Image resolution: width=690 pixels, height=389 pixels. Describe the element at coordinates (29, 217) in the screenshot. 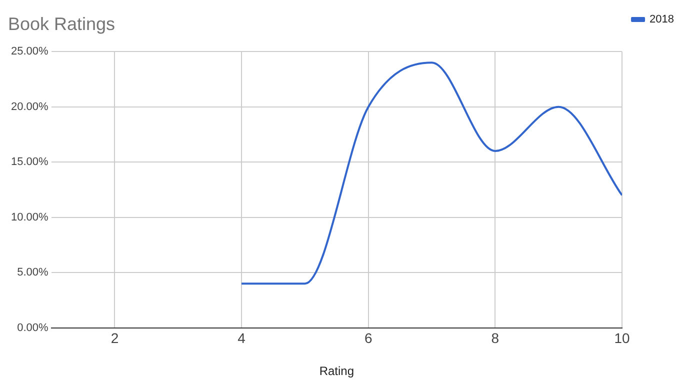

I see `y-tick-label: 10.00%` at that location.